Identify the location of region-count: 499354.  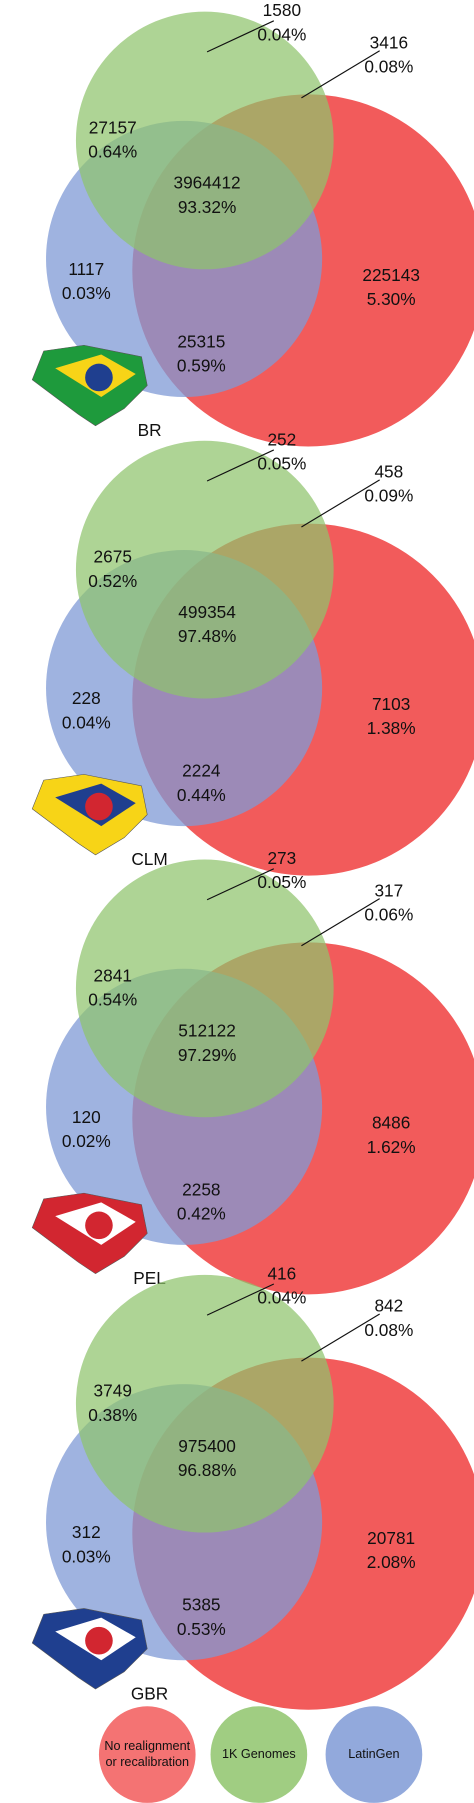
(207, 612).